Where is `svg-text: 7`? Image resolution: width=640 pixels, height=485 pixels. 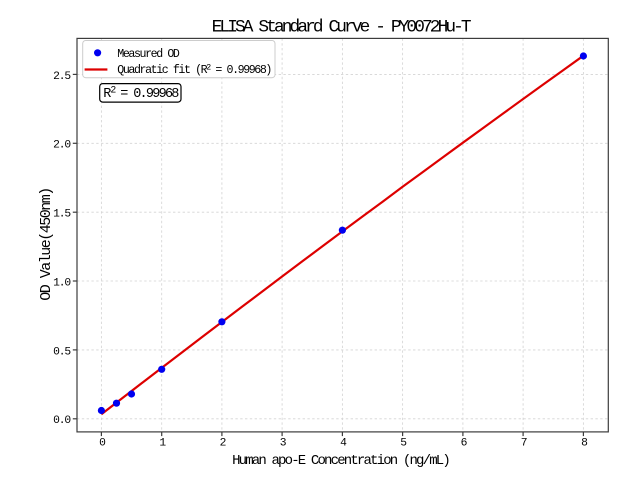
svg-text: 7 is located at coordinates (524, 444).